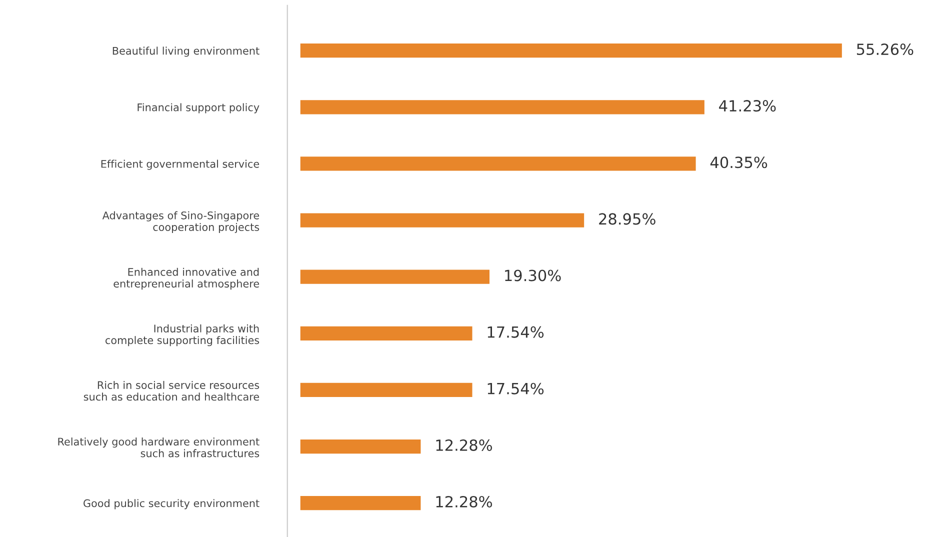  Describe the element at coordinates (627, 219) in the screenshot. I see `data-label: 28.95%` at that location.